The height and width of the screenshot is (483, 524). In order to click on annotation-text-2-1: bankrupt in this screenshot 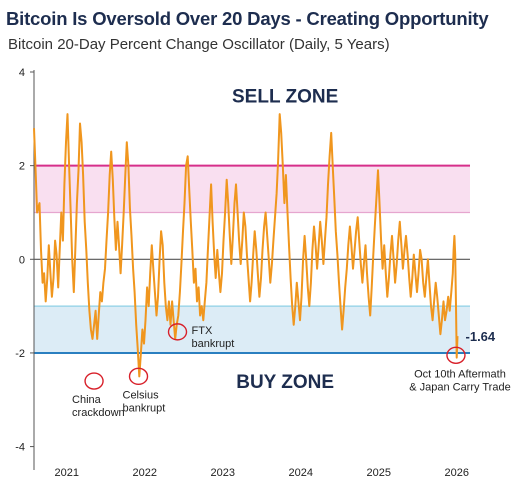, I will do `click(213, 344)`.